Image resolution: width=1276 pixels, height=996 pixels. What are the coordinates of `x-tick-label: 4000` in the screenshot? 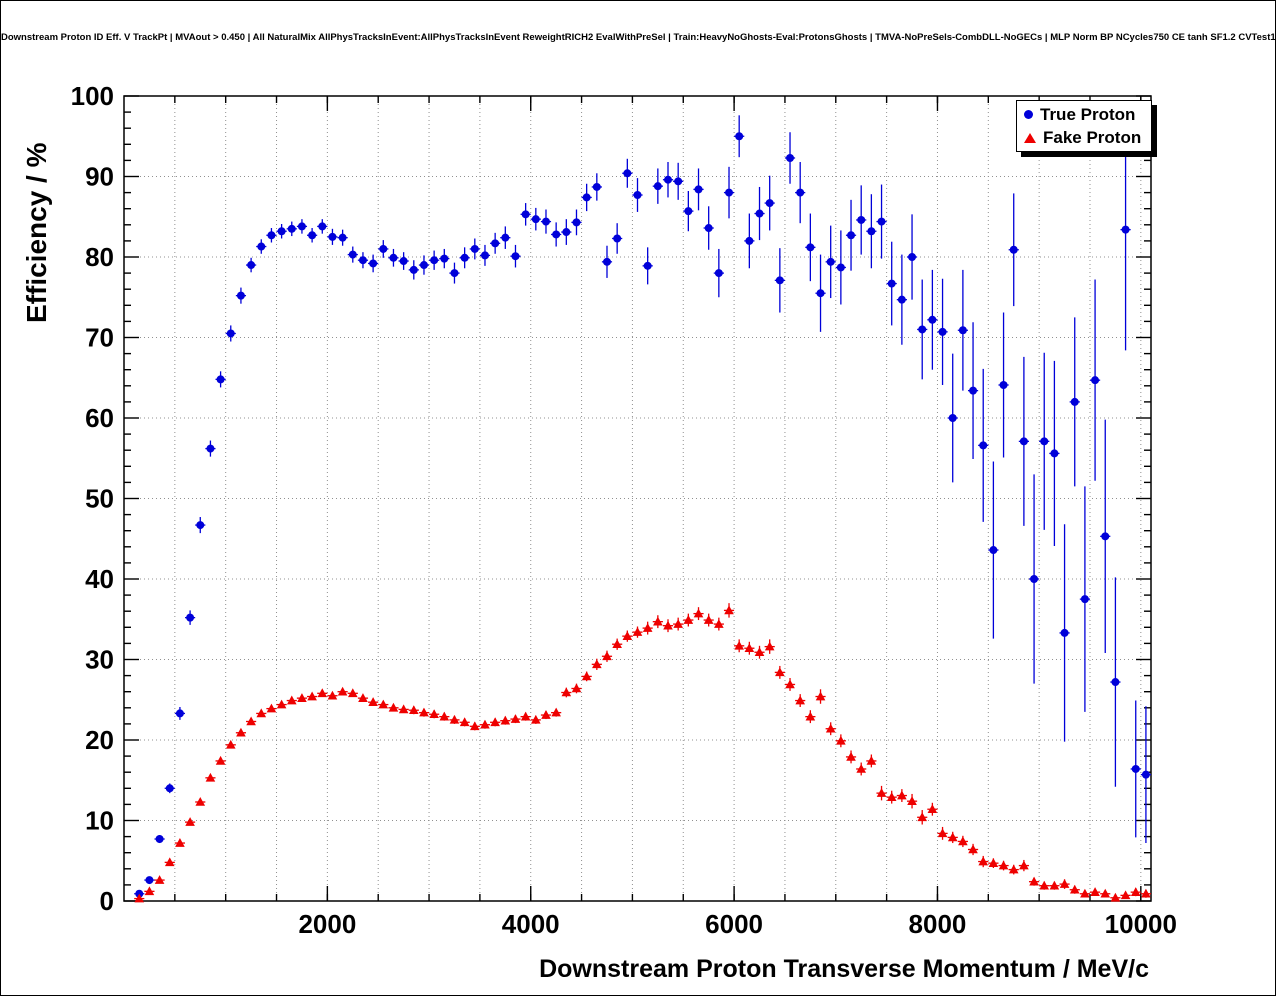 It's located at (531, 924).